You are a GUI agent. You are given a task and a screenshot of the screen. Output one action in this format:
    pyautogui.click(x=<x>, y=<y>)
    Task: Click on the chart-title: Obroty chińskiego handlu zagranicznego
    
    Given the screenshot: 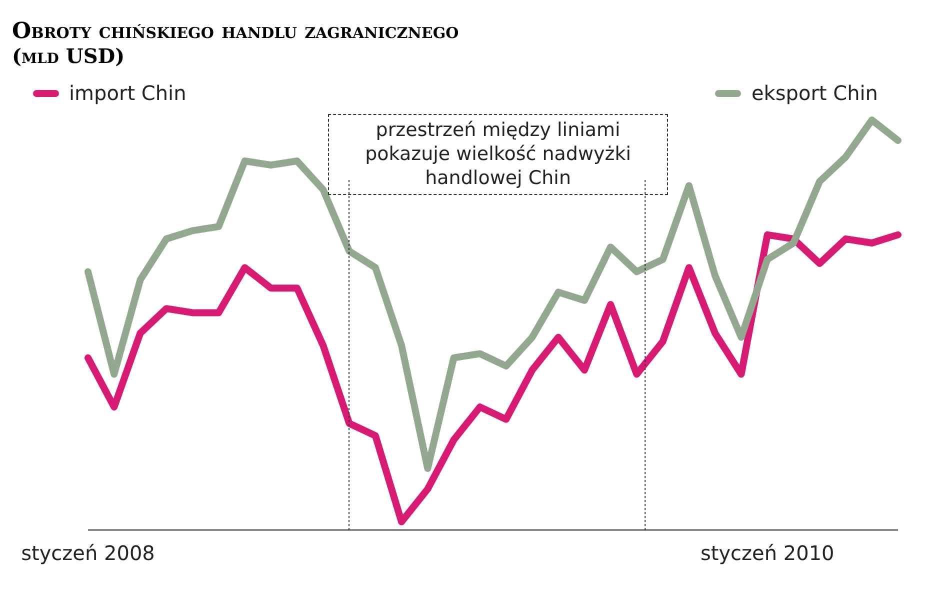 What is the action you would take?
    pyautogui.click(x=235, y=30)
    